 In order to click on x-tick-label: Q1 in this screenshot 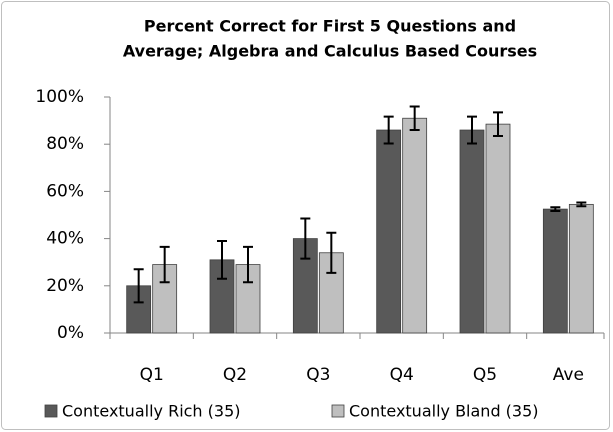, I will do `click(152, 375)`.